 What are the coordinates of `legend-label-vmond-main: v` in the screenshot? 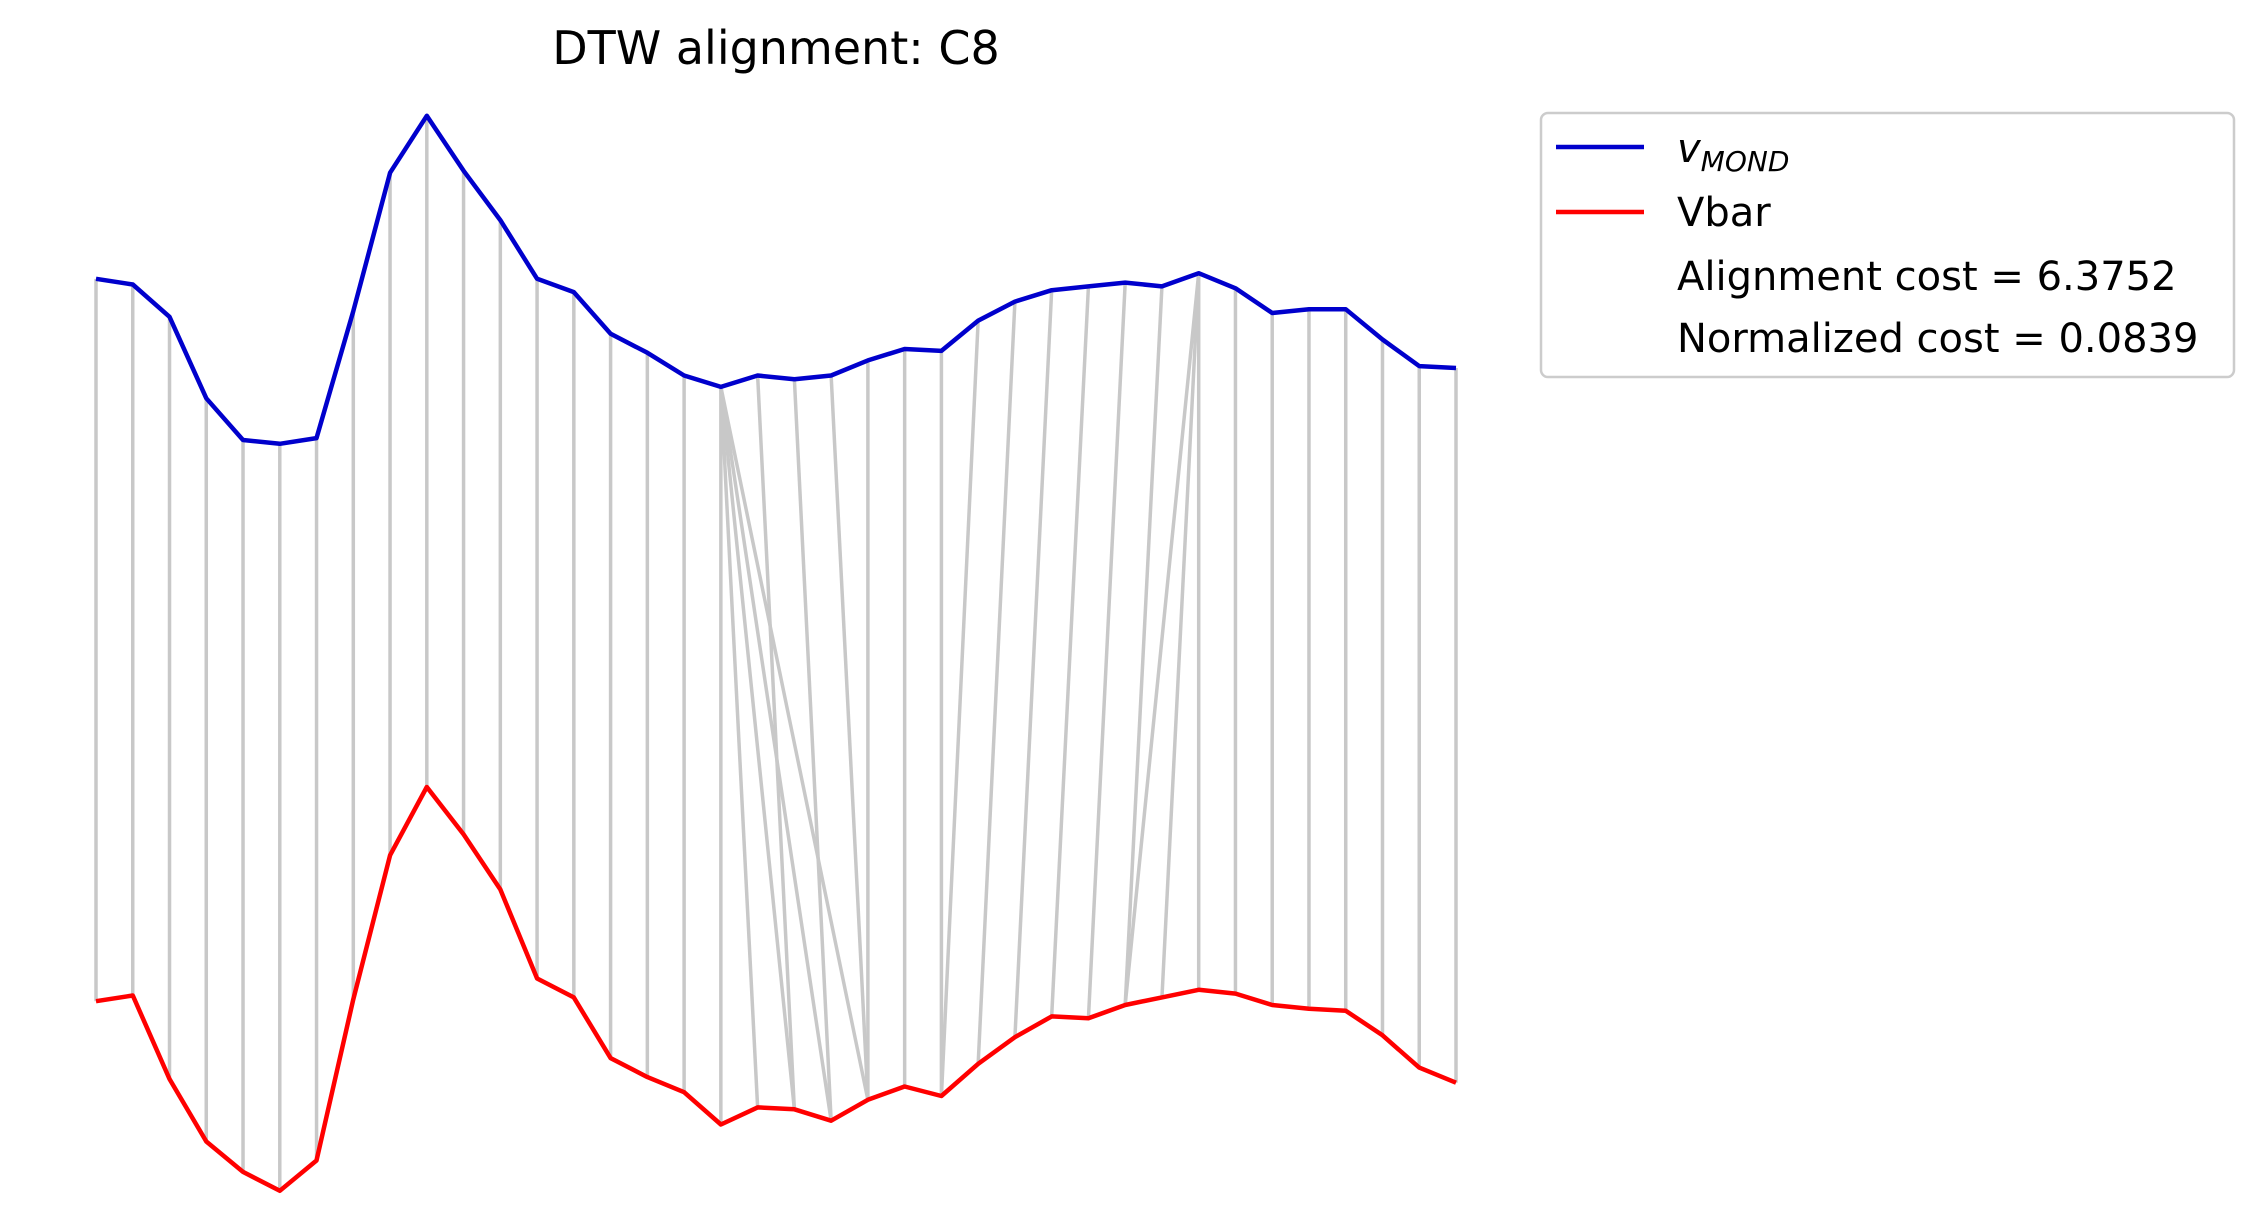 It's located at (1689, 149).